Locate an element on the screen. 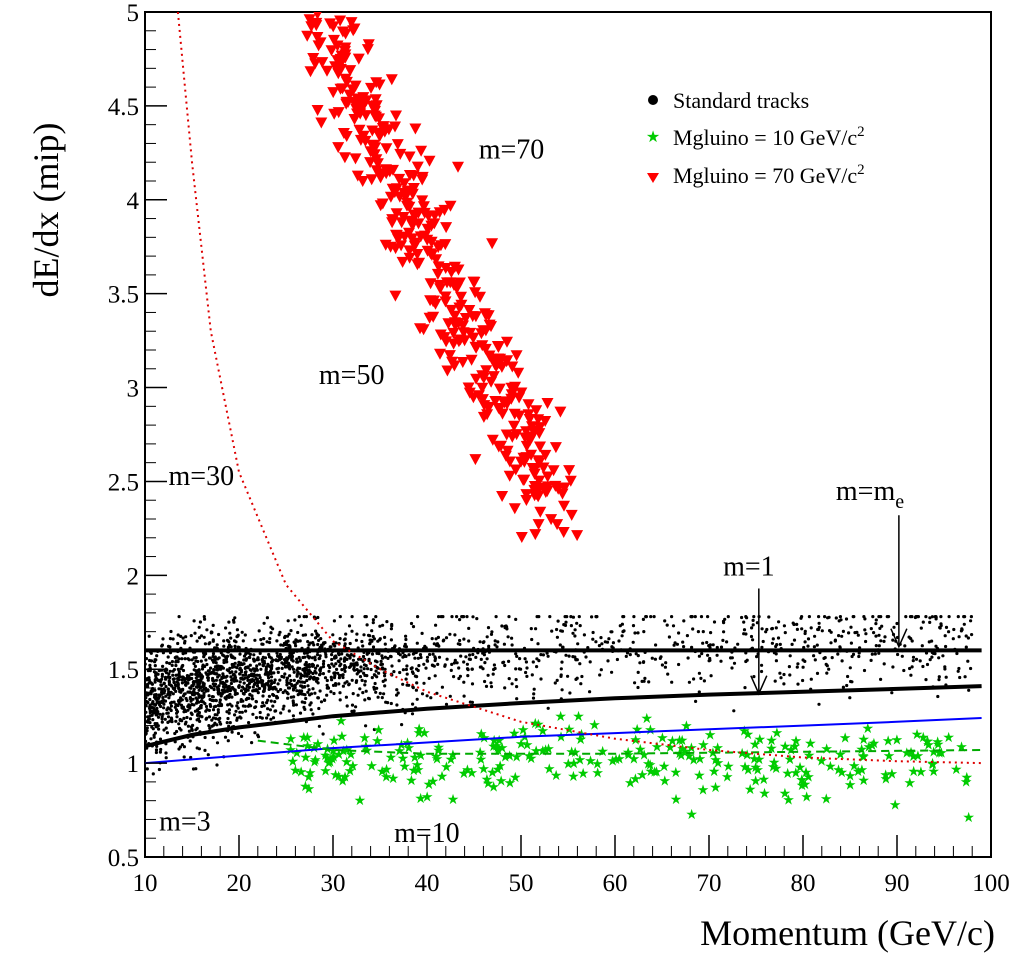  x-tick-label: 10 is located at coordinates (145, 883).